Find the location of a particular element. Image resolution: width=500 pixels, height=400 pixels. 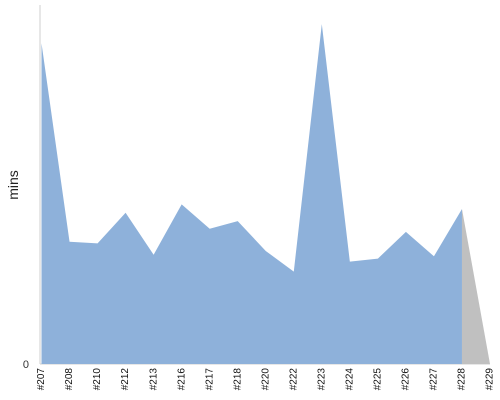

x-tick-label-9: #222 is located at coordinates (293, 379).